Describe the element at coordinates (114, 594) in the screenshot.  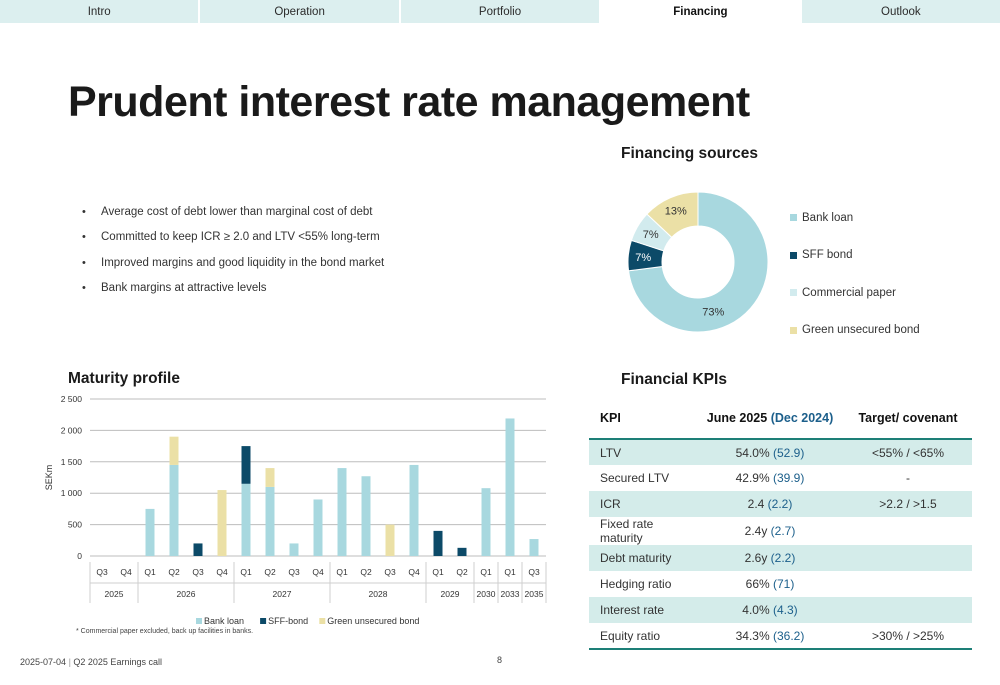
I see `x-group-label: 2025` at that location.